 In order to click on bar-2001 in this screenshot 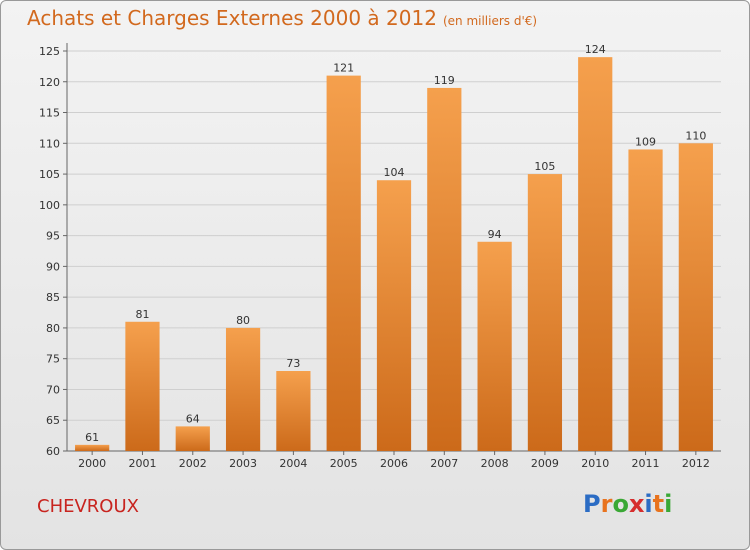, I will do `click(142, 386)`.